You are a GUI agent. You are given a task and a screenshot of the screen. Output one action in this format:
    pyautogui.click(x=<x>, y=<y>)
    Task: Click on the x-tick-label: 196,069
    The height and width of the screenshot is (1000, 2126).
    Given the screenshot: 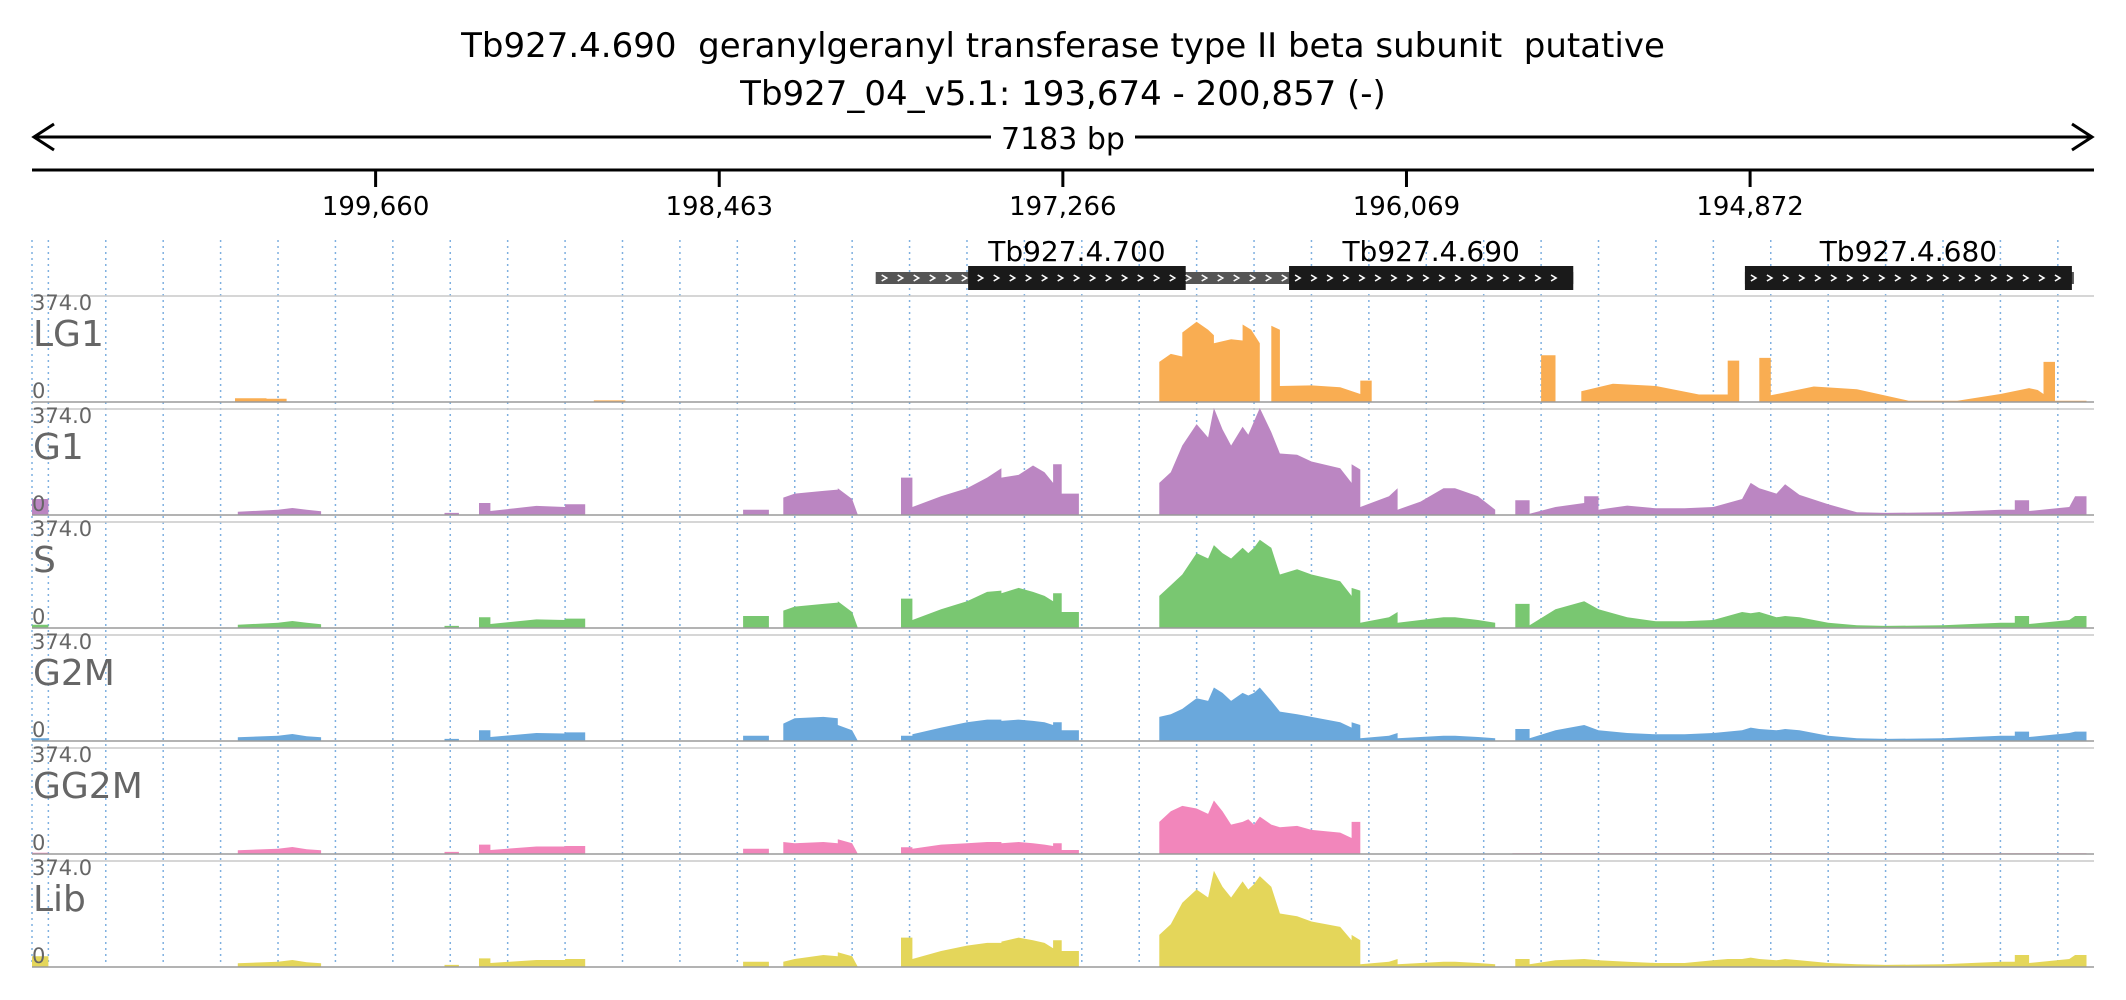 What is the action you would take?
    pyautogui.click(x=1407, y=207)
    